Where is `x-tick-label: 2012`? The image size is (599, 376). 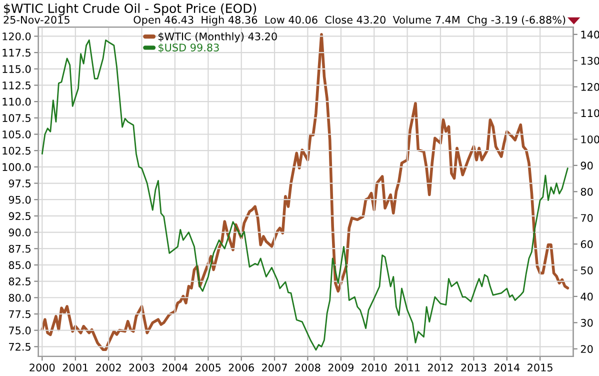
x-tick-label: 2012 is located at coordinates (440, 368).